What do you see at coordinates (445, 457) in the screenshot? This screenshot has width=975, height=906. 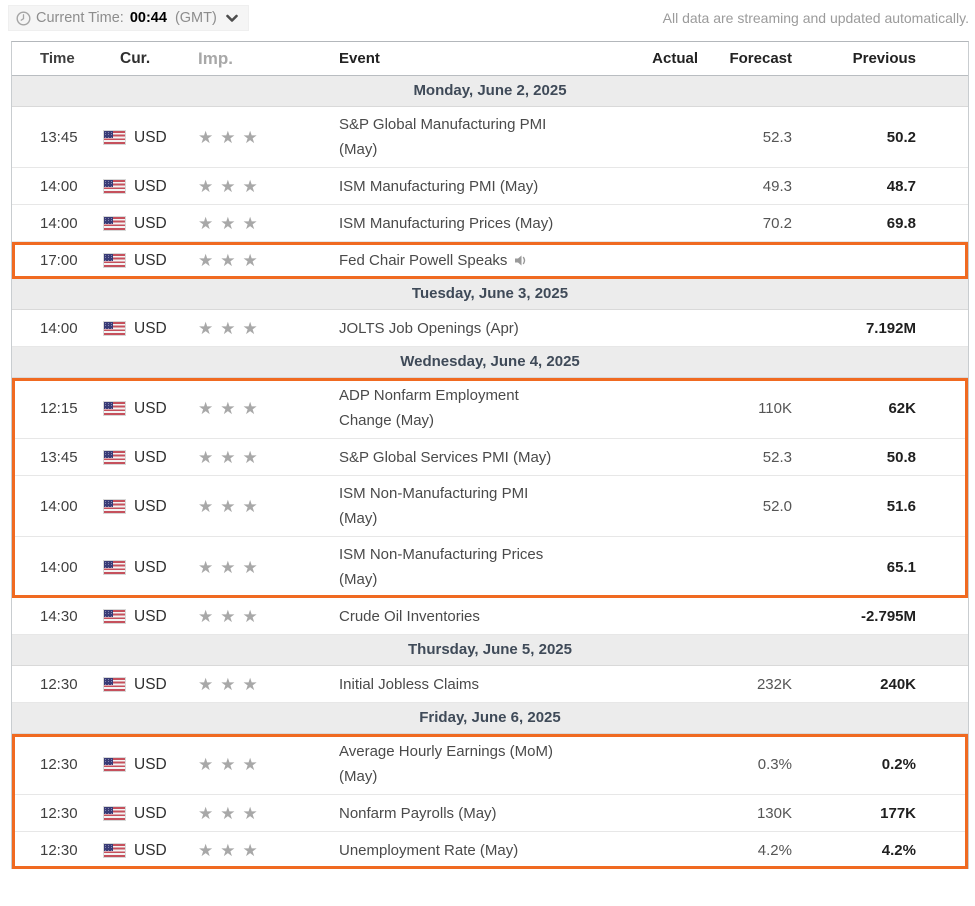 I see `event-name: S&P Global Services PMI (May)` at bounding box center [445, 457].